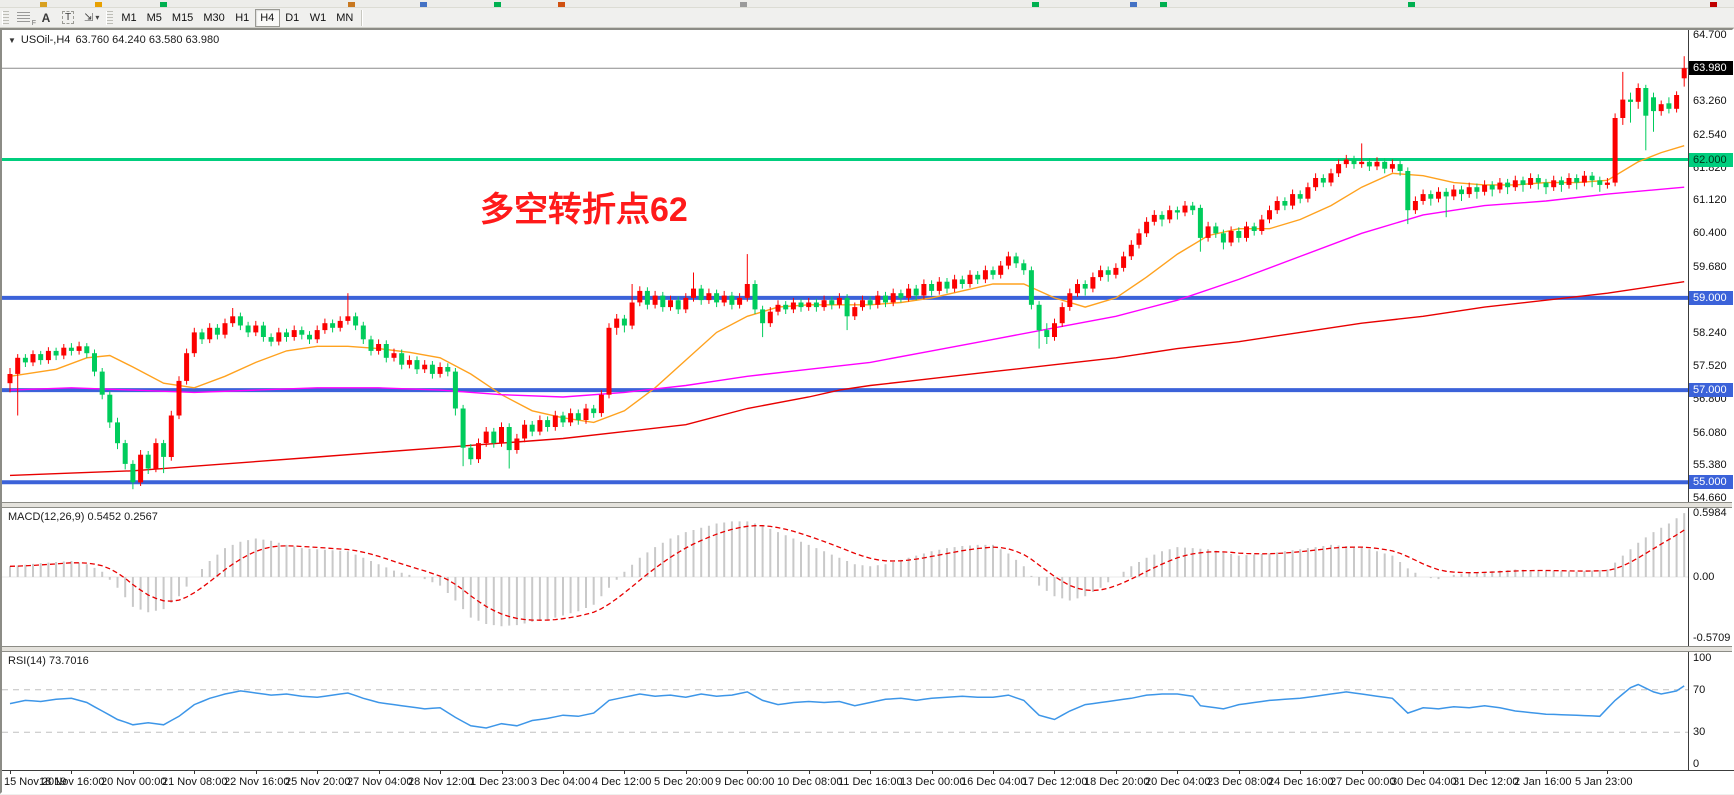  Describe the element at coordinates (1711, 390) in the screenshot. I see `price-badge: 57.000` at that location.